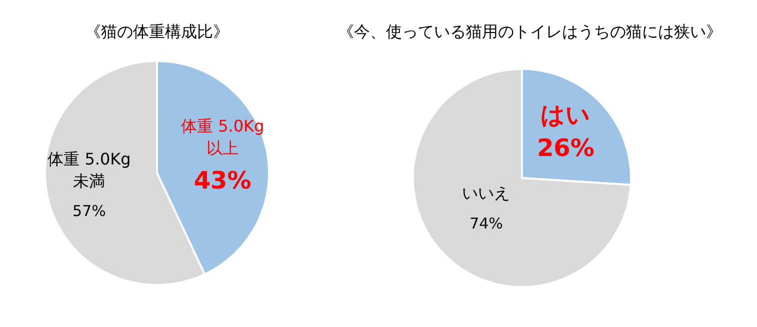  I want to click on data-label: 74%, so click(486, 223).